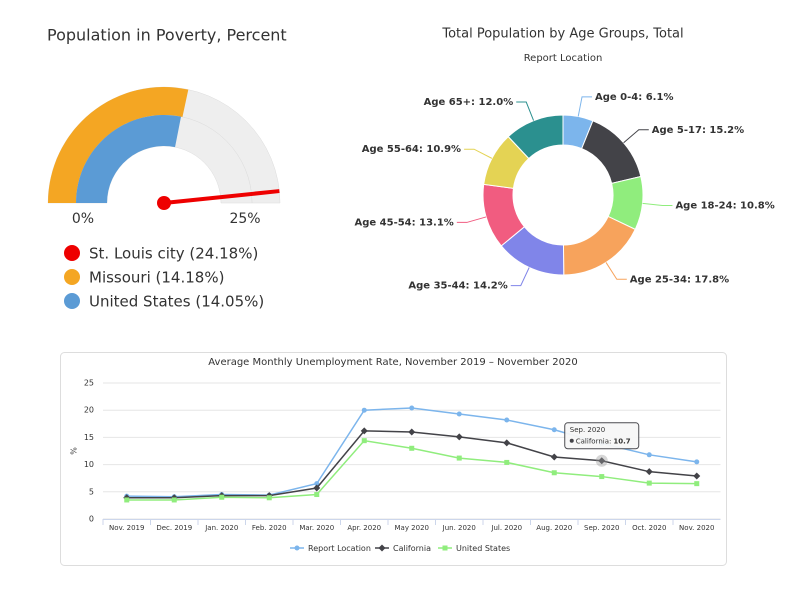 This screenshot has width=800, height=600. I want to click on y-tick-label: 10, so click(89, 464).